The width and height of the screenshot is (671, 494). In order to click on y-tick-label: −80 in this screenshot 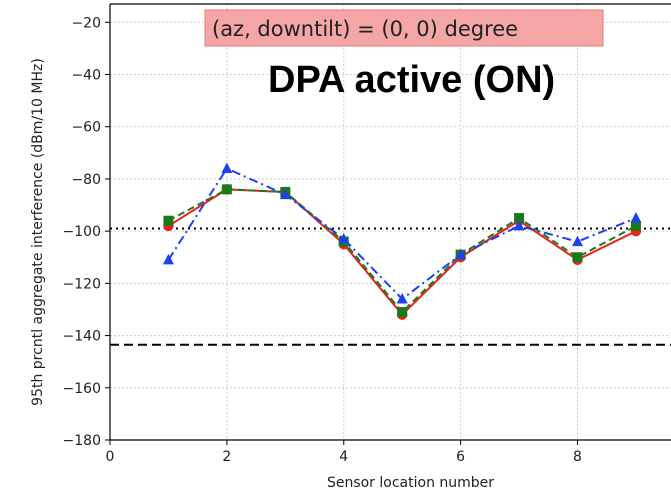, I will do `click(86, 180)`.